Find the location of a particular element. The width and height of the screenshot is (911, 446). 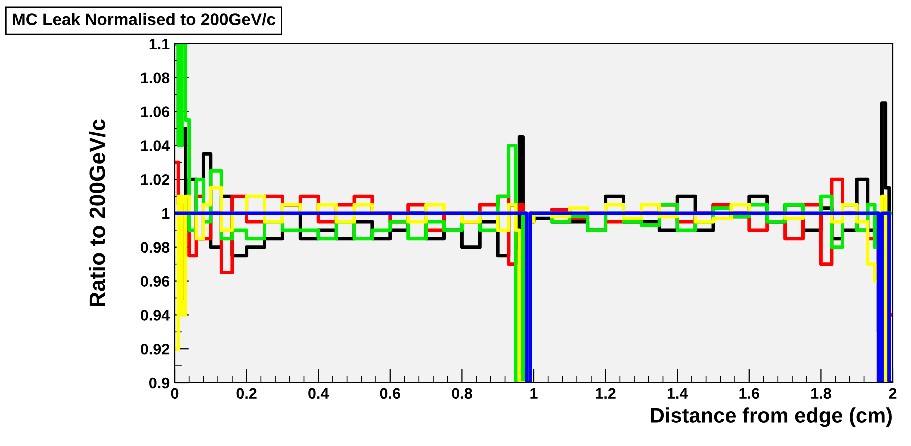

x-tick-label: 0.4 is located at coordinates (319, 394).